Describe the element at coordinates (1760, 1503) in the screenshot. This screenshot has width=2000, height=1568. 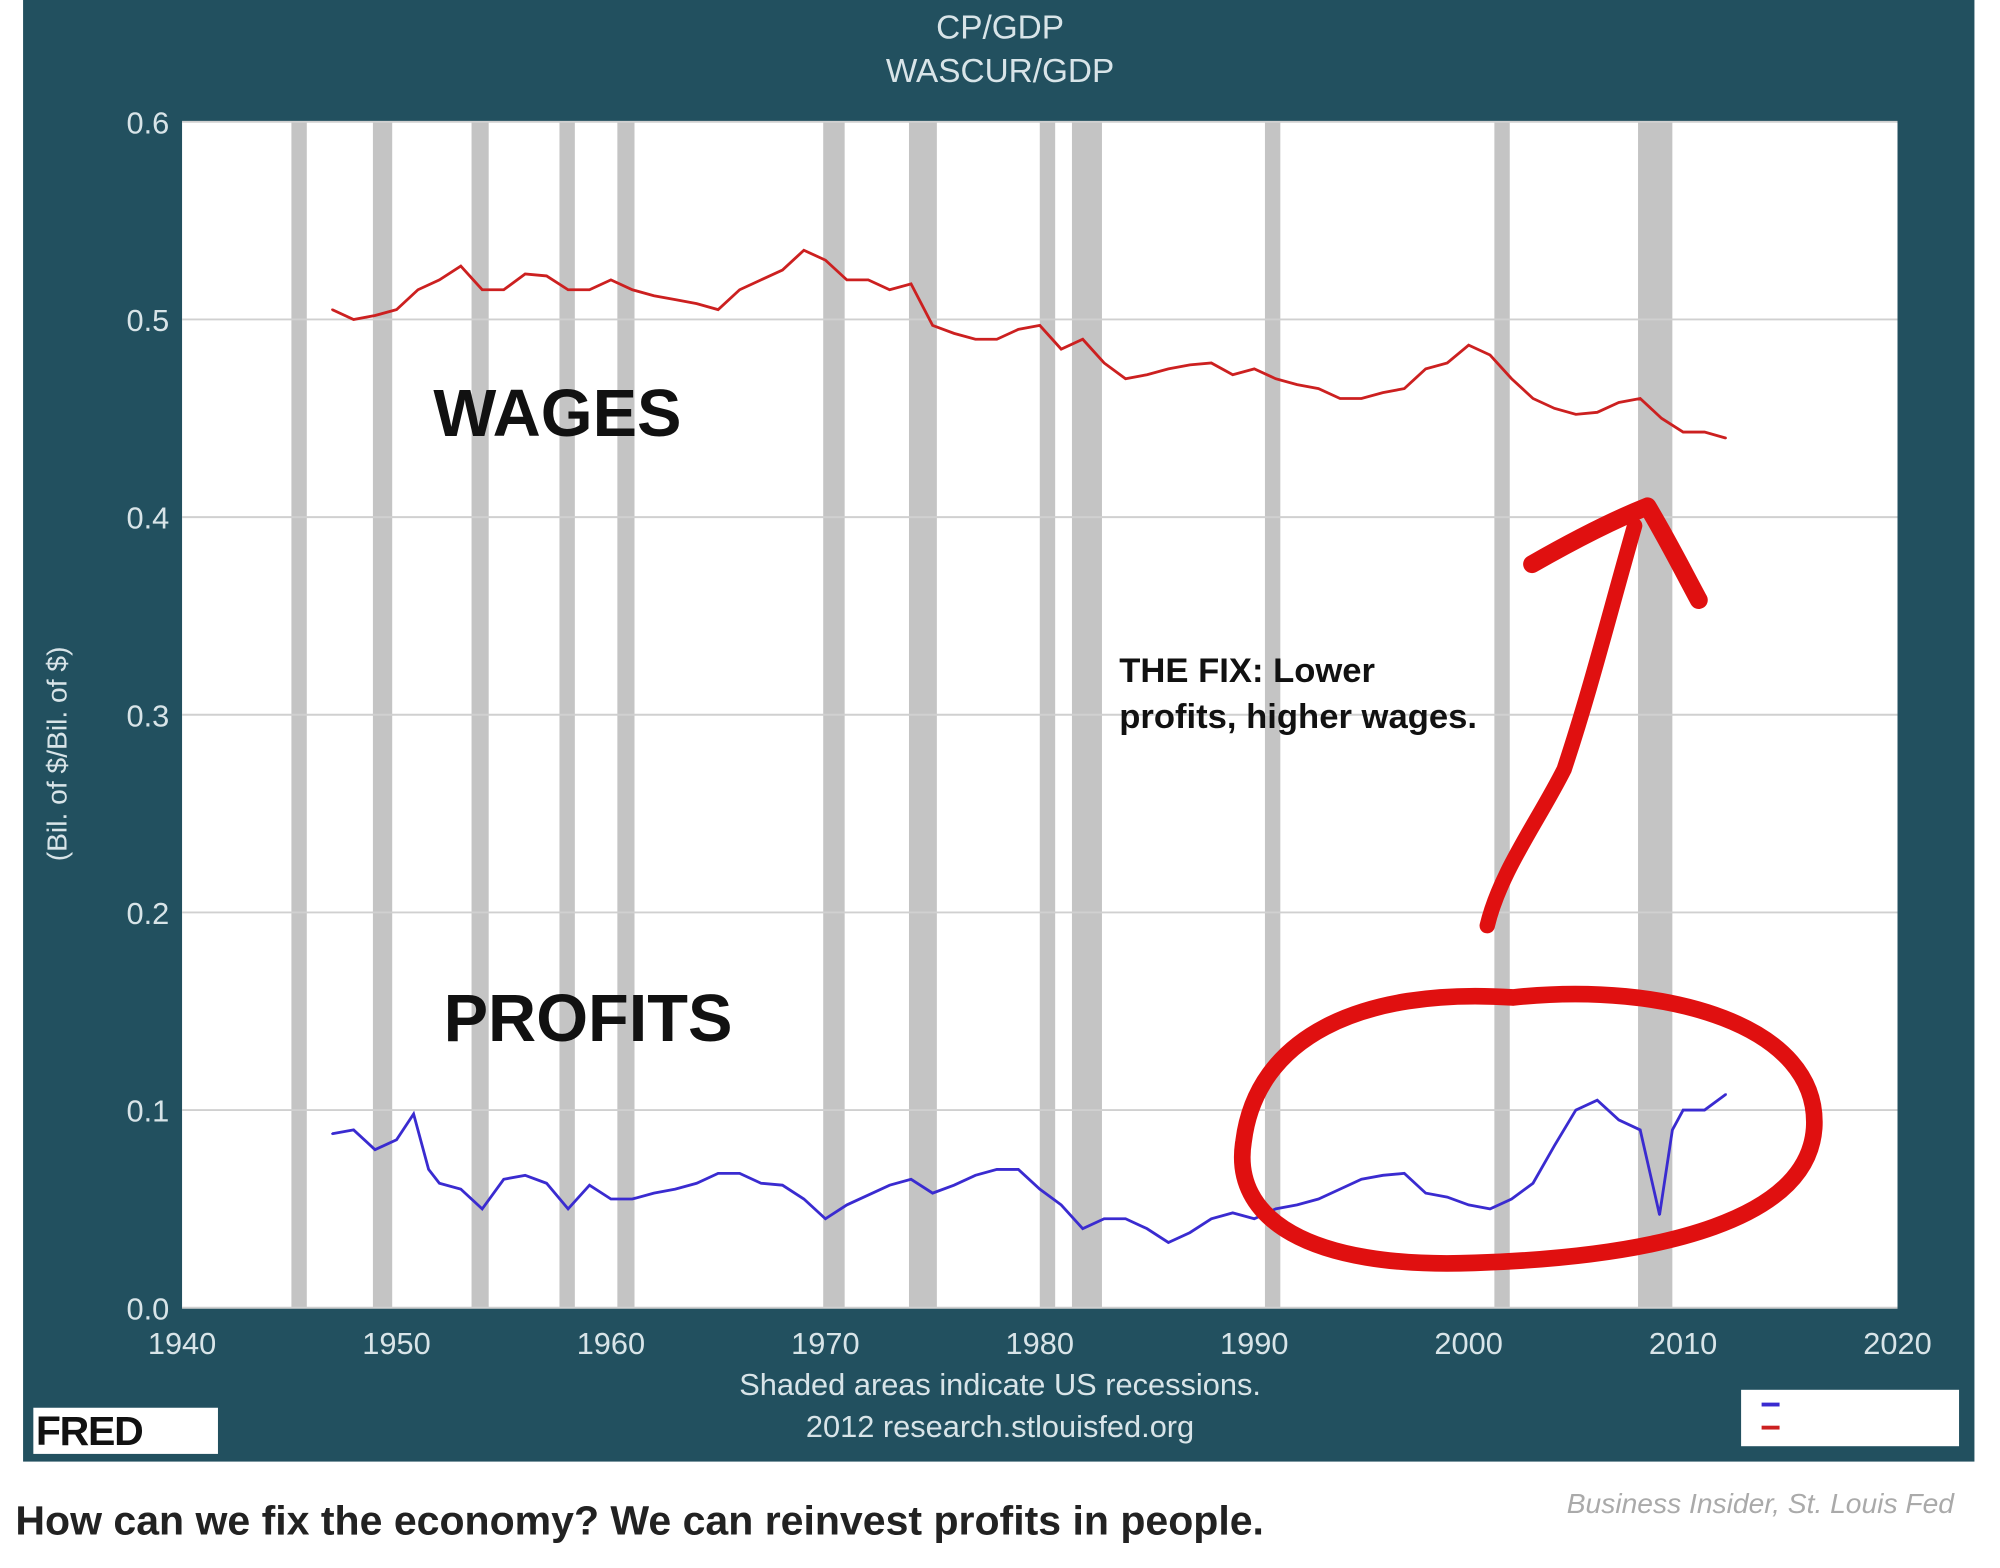
I see `credit: Business Insider, St. Louis Fed` at that location.